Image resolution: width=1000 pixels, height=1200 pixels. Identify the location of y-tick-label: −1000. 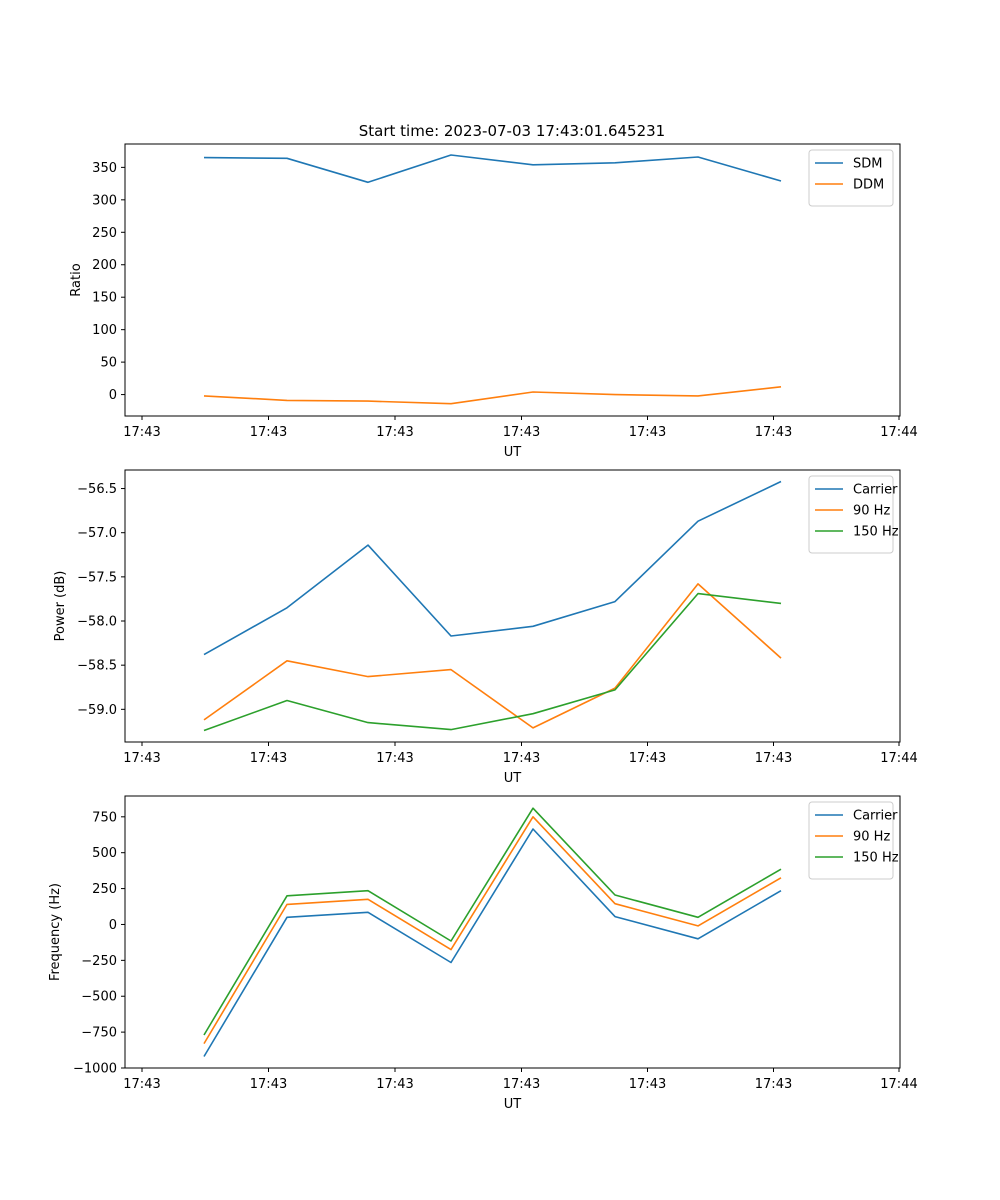
(95, 1069).